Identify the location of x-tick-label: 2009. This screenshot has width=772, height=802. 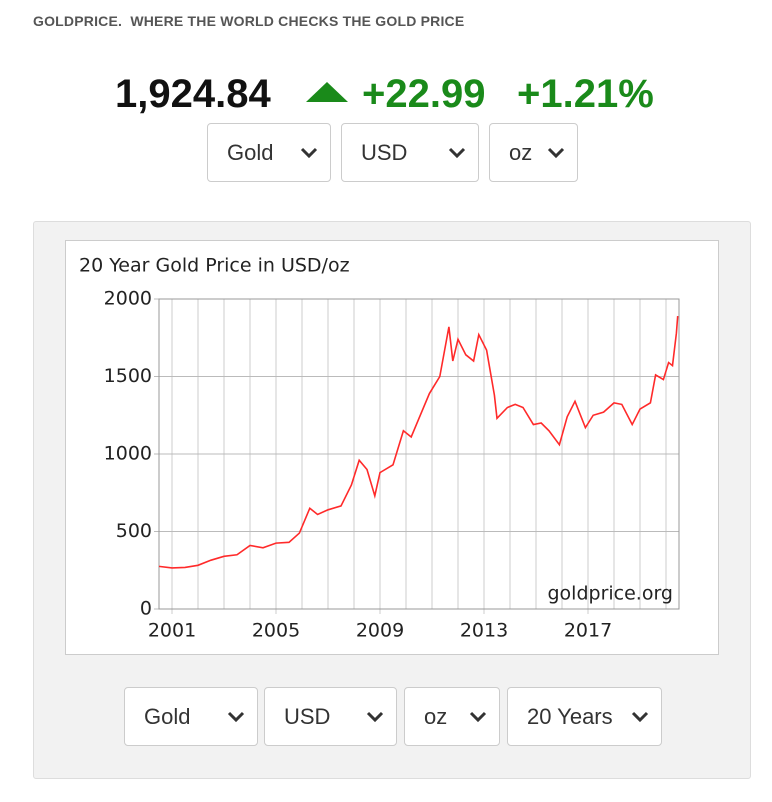
(380, 631).